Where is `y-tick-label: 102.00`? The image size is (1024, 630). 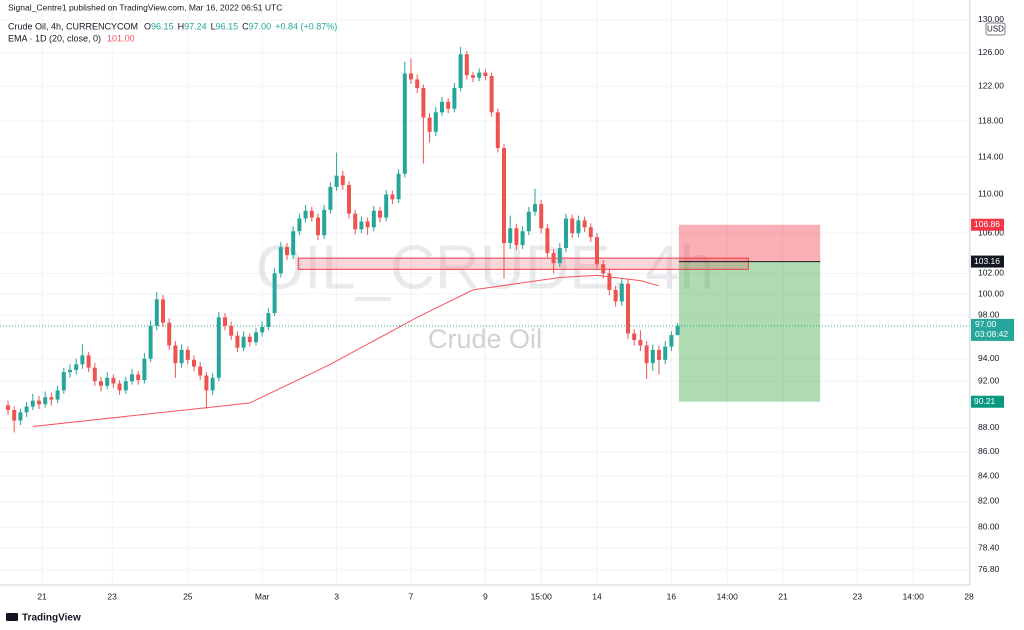
y-tick-label: 102.00 is located at coordinates (991, 273).